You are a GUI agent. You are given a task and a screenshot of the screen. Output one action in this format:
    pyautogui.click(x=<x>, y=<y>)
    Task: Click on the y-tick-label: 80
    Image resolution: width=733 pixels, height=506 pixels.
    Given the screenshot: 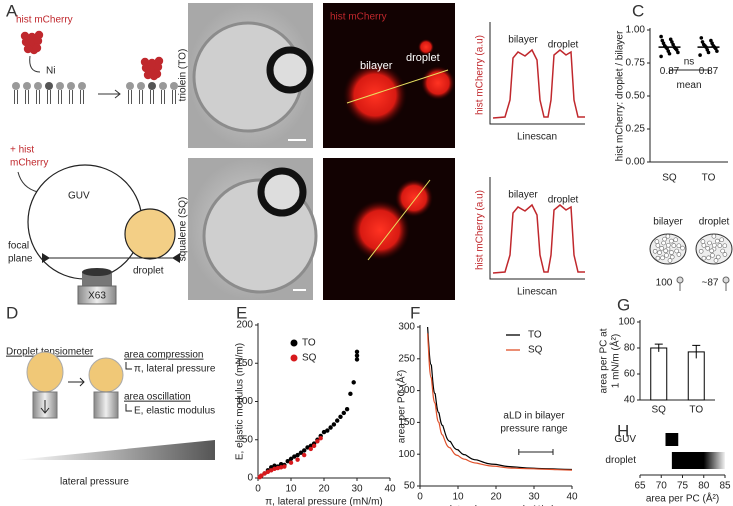 What is the action you would take?
    pyautogui.click(x=630, y=348)
    